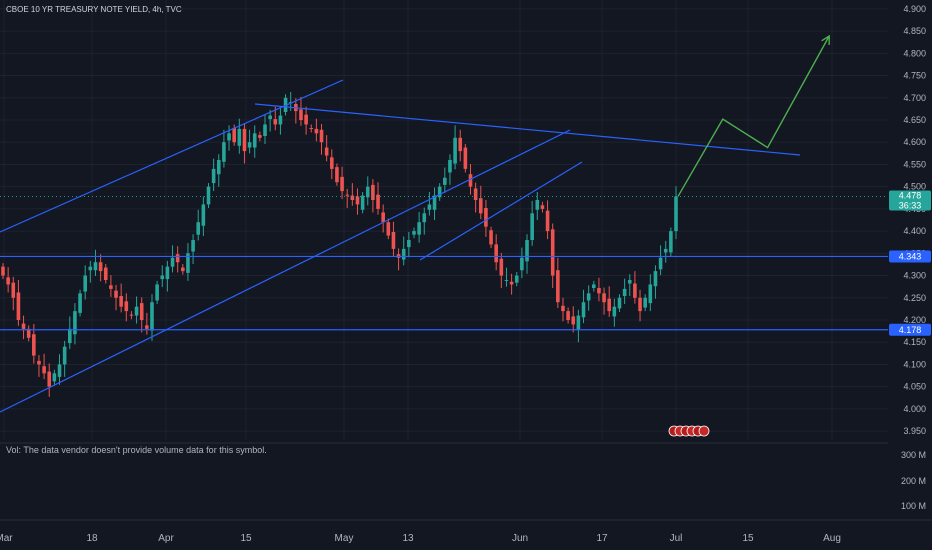 This screenshot has width=932, height=550. I want to click on flag-icon, so click(704, 431).